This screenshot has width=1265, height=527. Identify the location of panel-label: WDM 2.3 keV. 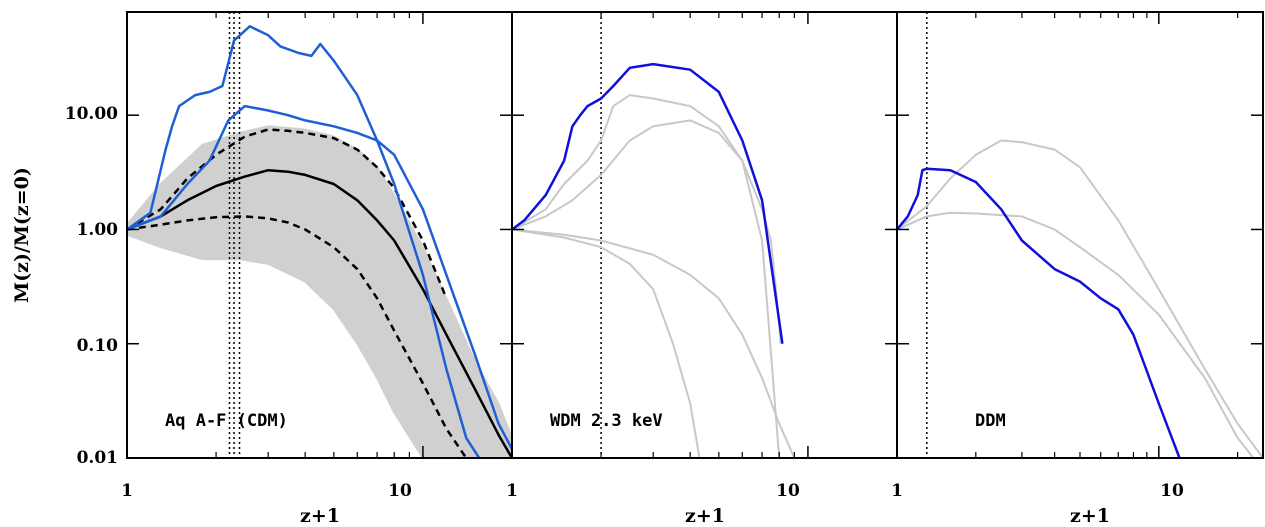
(606, 421).